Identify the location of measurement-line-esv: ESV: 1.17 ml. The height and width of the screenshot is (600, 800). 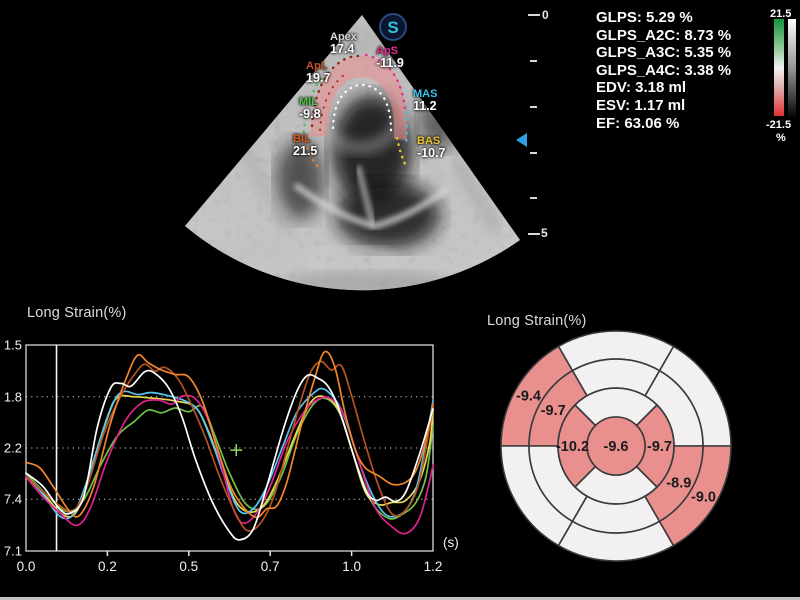
(641, 105).